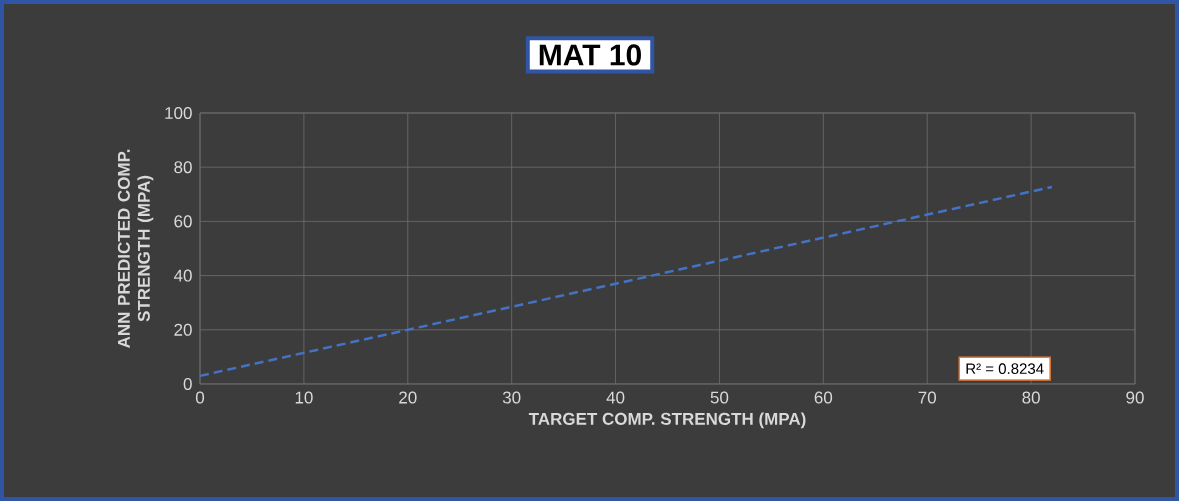 The height and width of the screenshot is (501, 1179). Describe the element at coordinates (183, 221) in the screenshot. I see `y-tick-label: 60` at that location.